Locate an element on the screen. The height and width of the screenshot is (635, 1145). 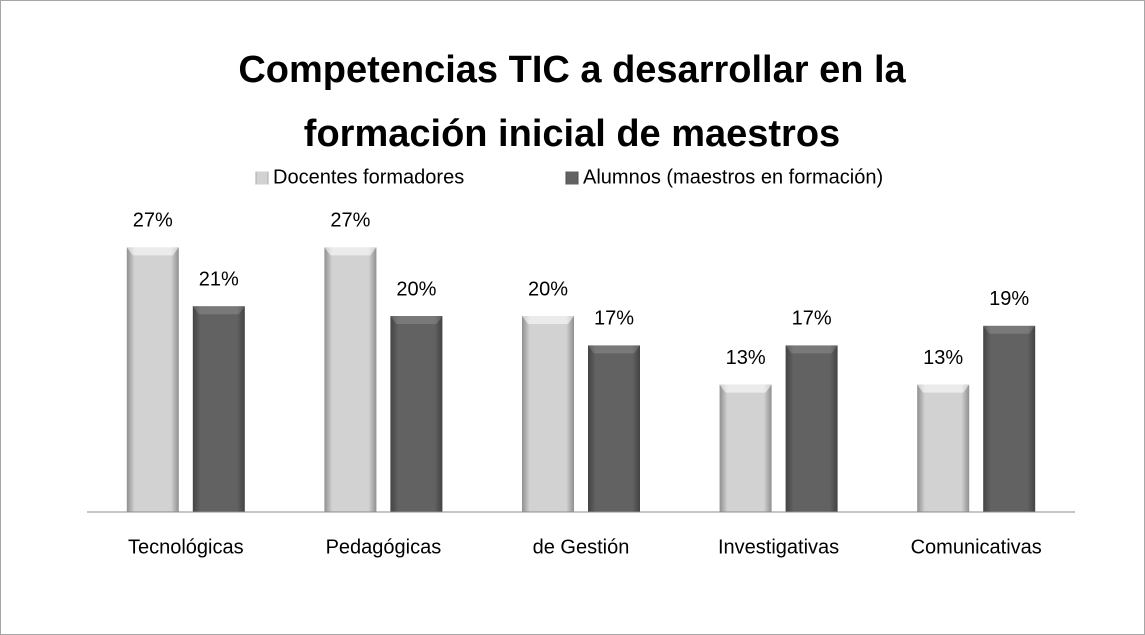
x-tick-label: Comunicativas is located at coordinates (976, 547).